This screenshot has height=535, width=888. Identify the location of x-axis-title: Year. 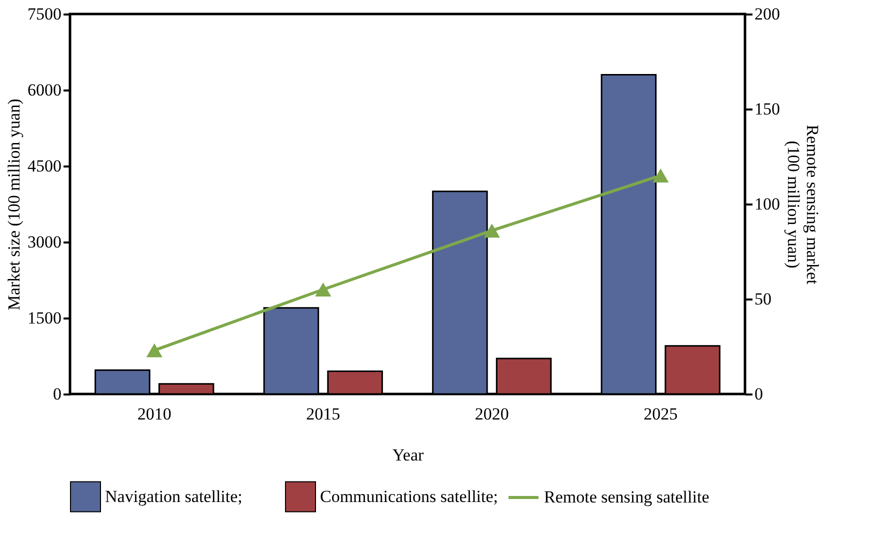
(408, 455).